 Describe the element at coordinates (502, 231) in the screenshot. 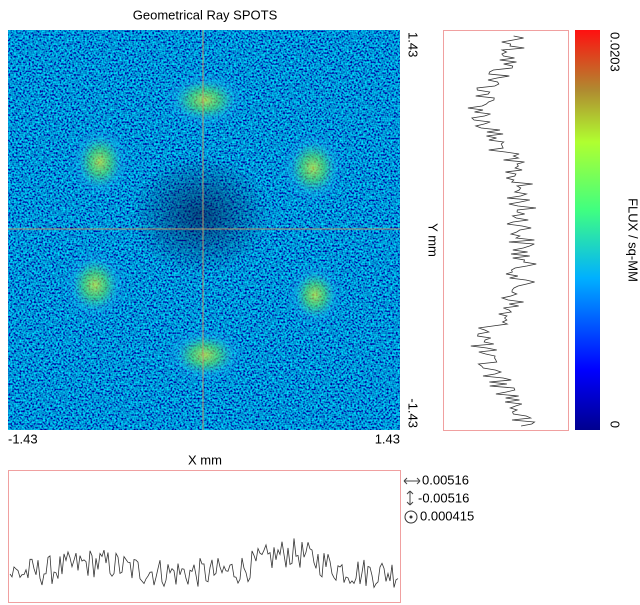

I see `y-profile` at that location.